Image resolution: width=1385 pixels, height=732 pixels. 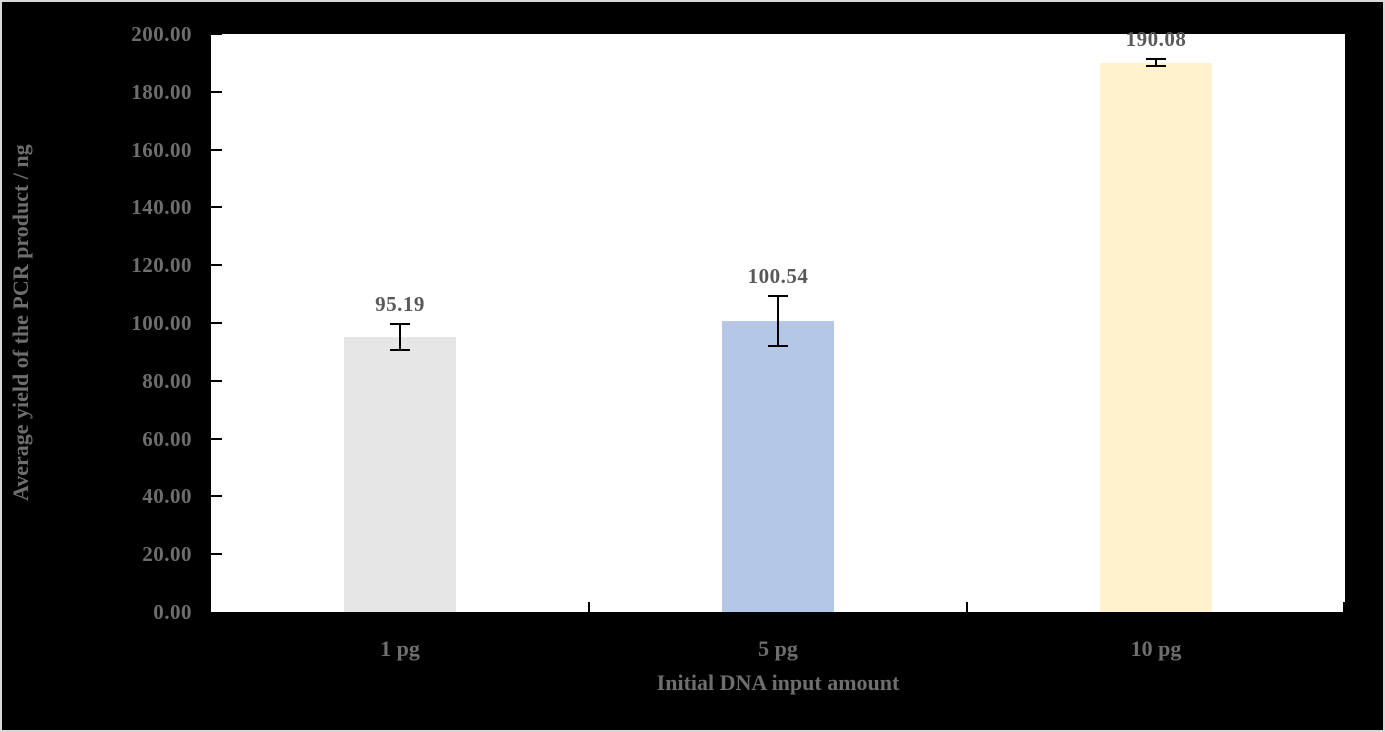 What do you see at coordinates (161, 34) in the screenshot?
I see `y-tick-label-200.00: 200.00` at bounding box center [161, 34].